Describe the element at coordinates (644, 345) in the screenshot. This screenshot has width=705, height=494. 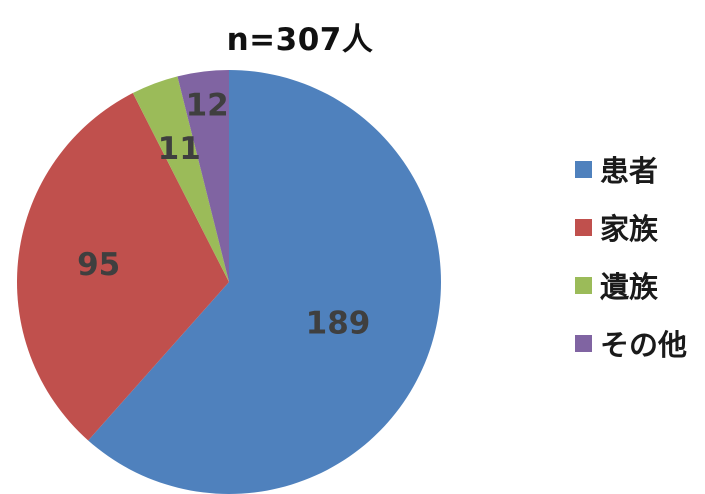
I see `legend-label: その他` at that location.